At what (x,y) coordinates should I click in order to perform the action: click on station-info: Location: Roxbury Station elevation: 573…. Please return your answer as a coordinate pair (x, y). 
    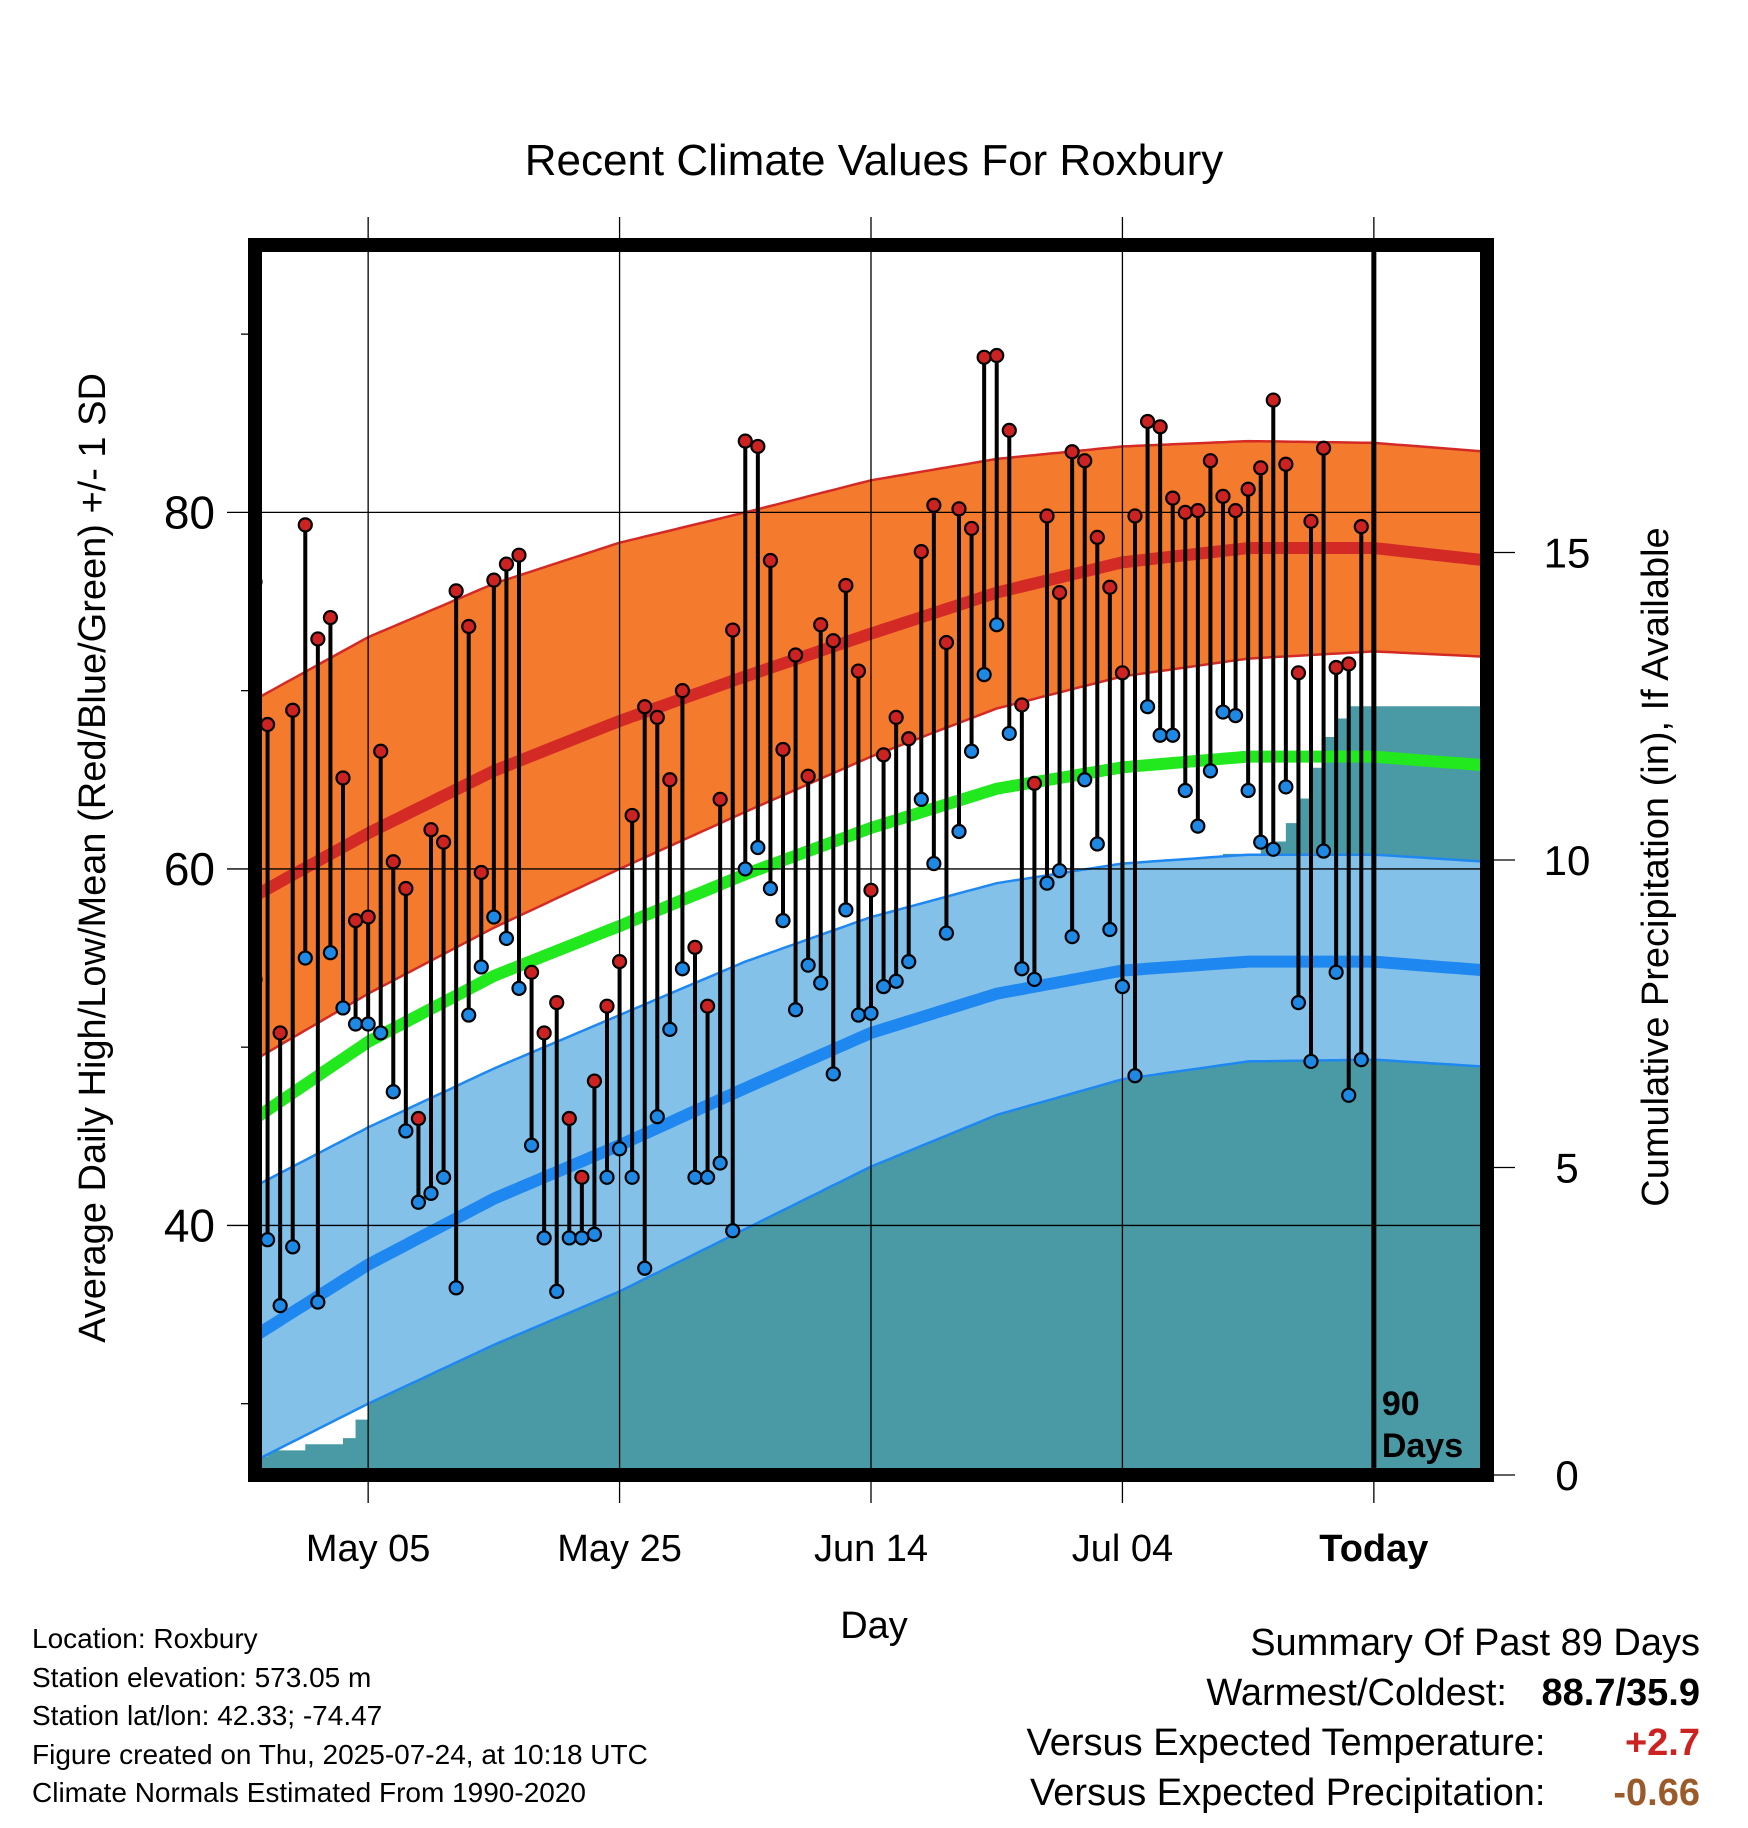
    Looking at the image, I should click on (340, 1716).